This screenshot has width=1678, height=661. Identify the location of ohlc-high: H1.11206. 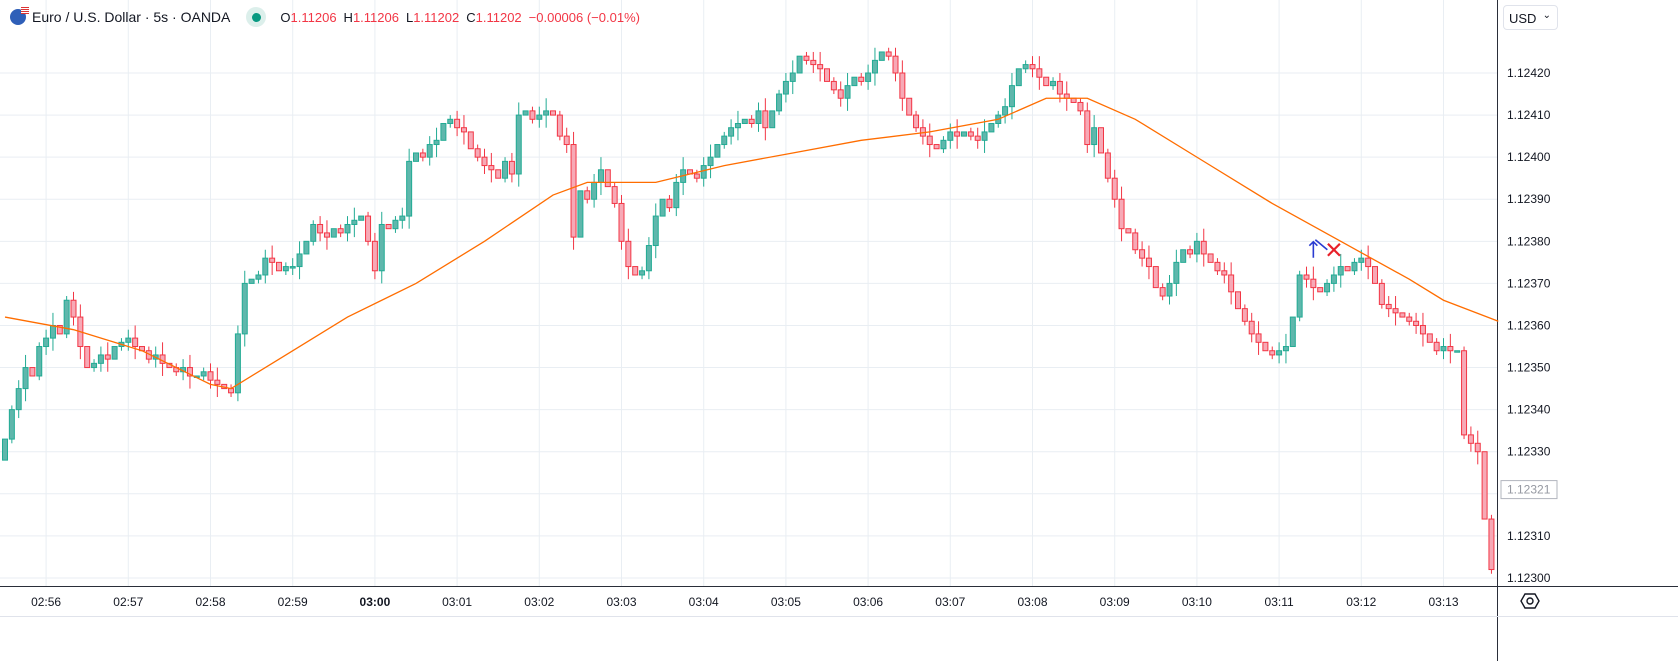
(371, 17).